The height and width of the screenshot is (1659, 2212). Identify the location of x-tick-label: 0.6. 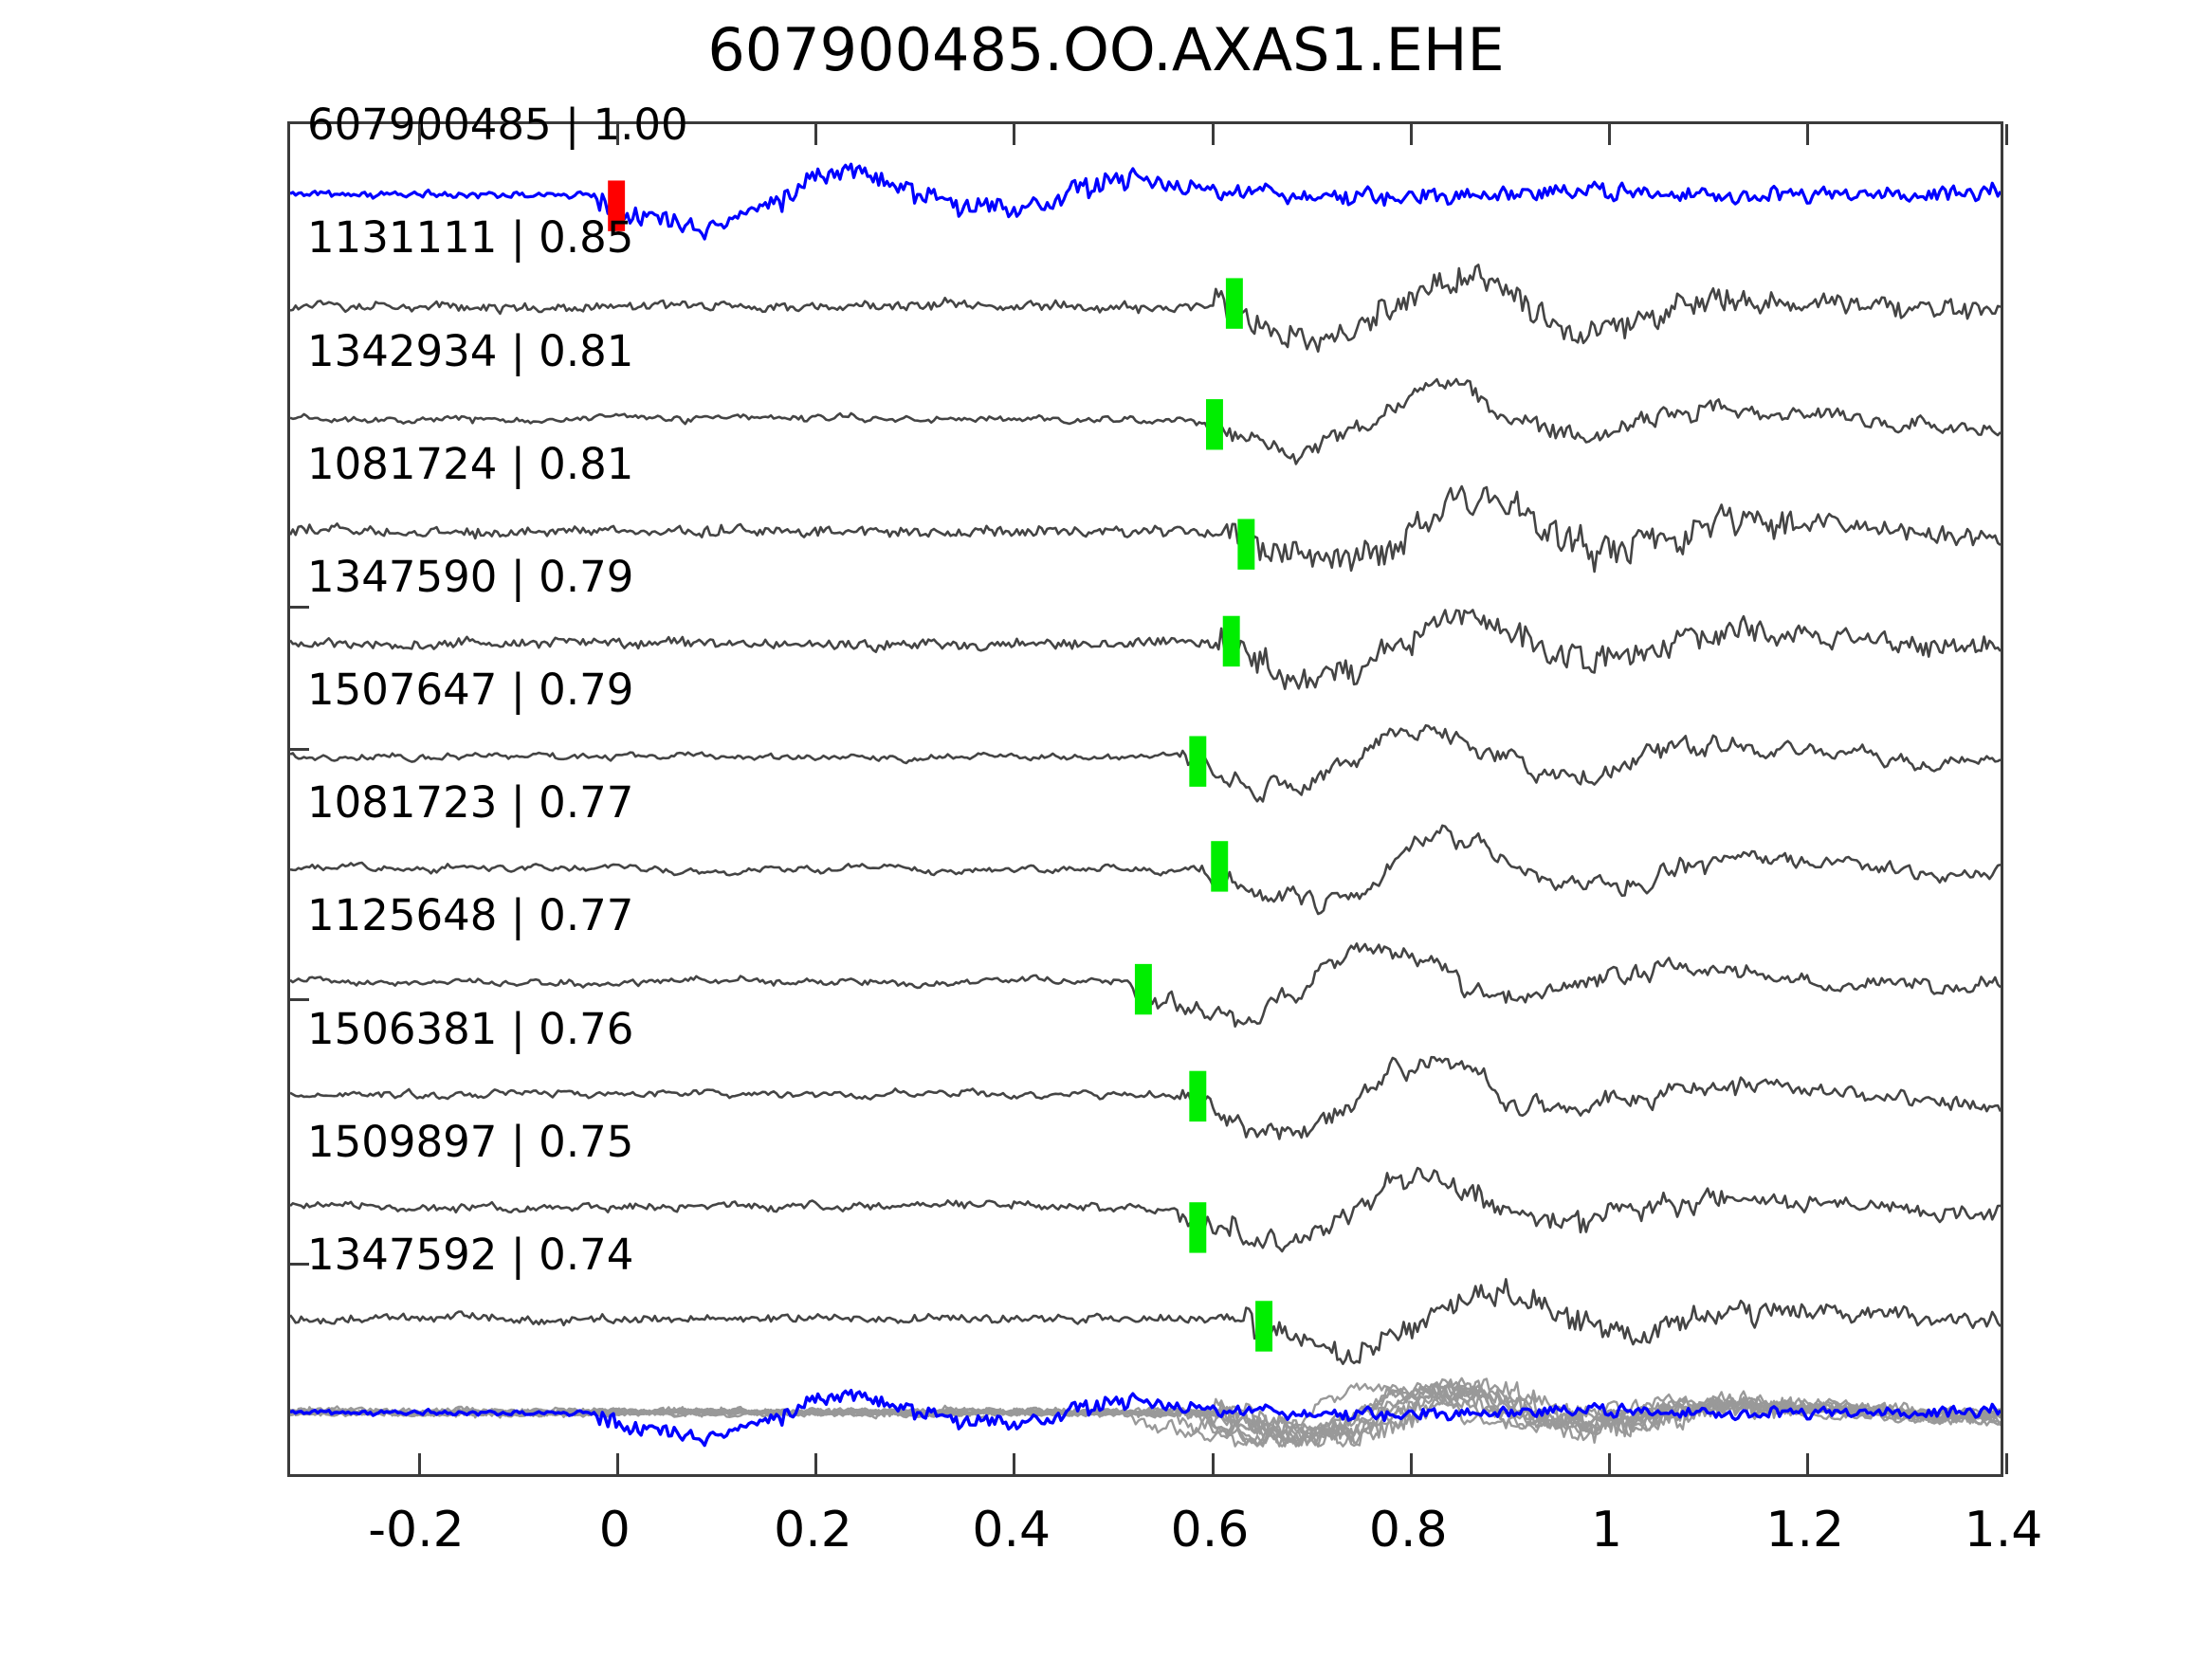
(1210, 1530).